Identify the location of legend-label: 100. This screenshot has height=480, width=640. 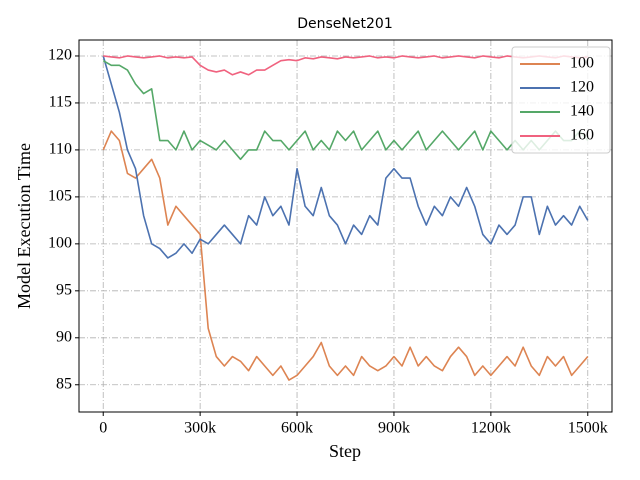
(582, 63).